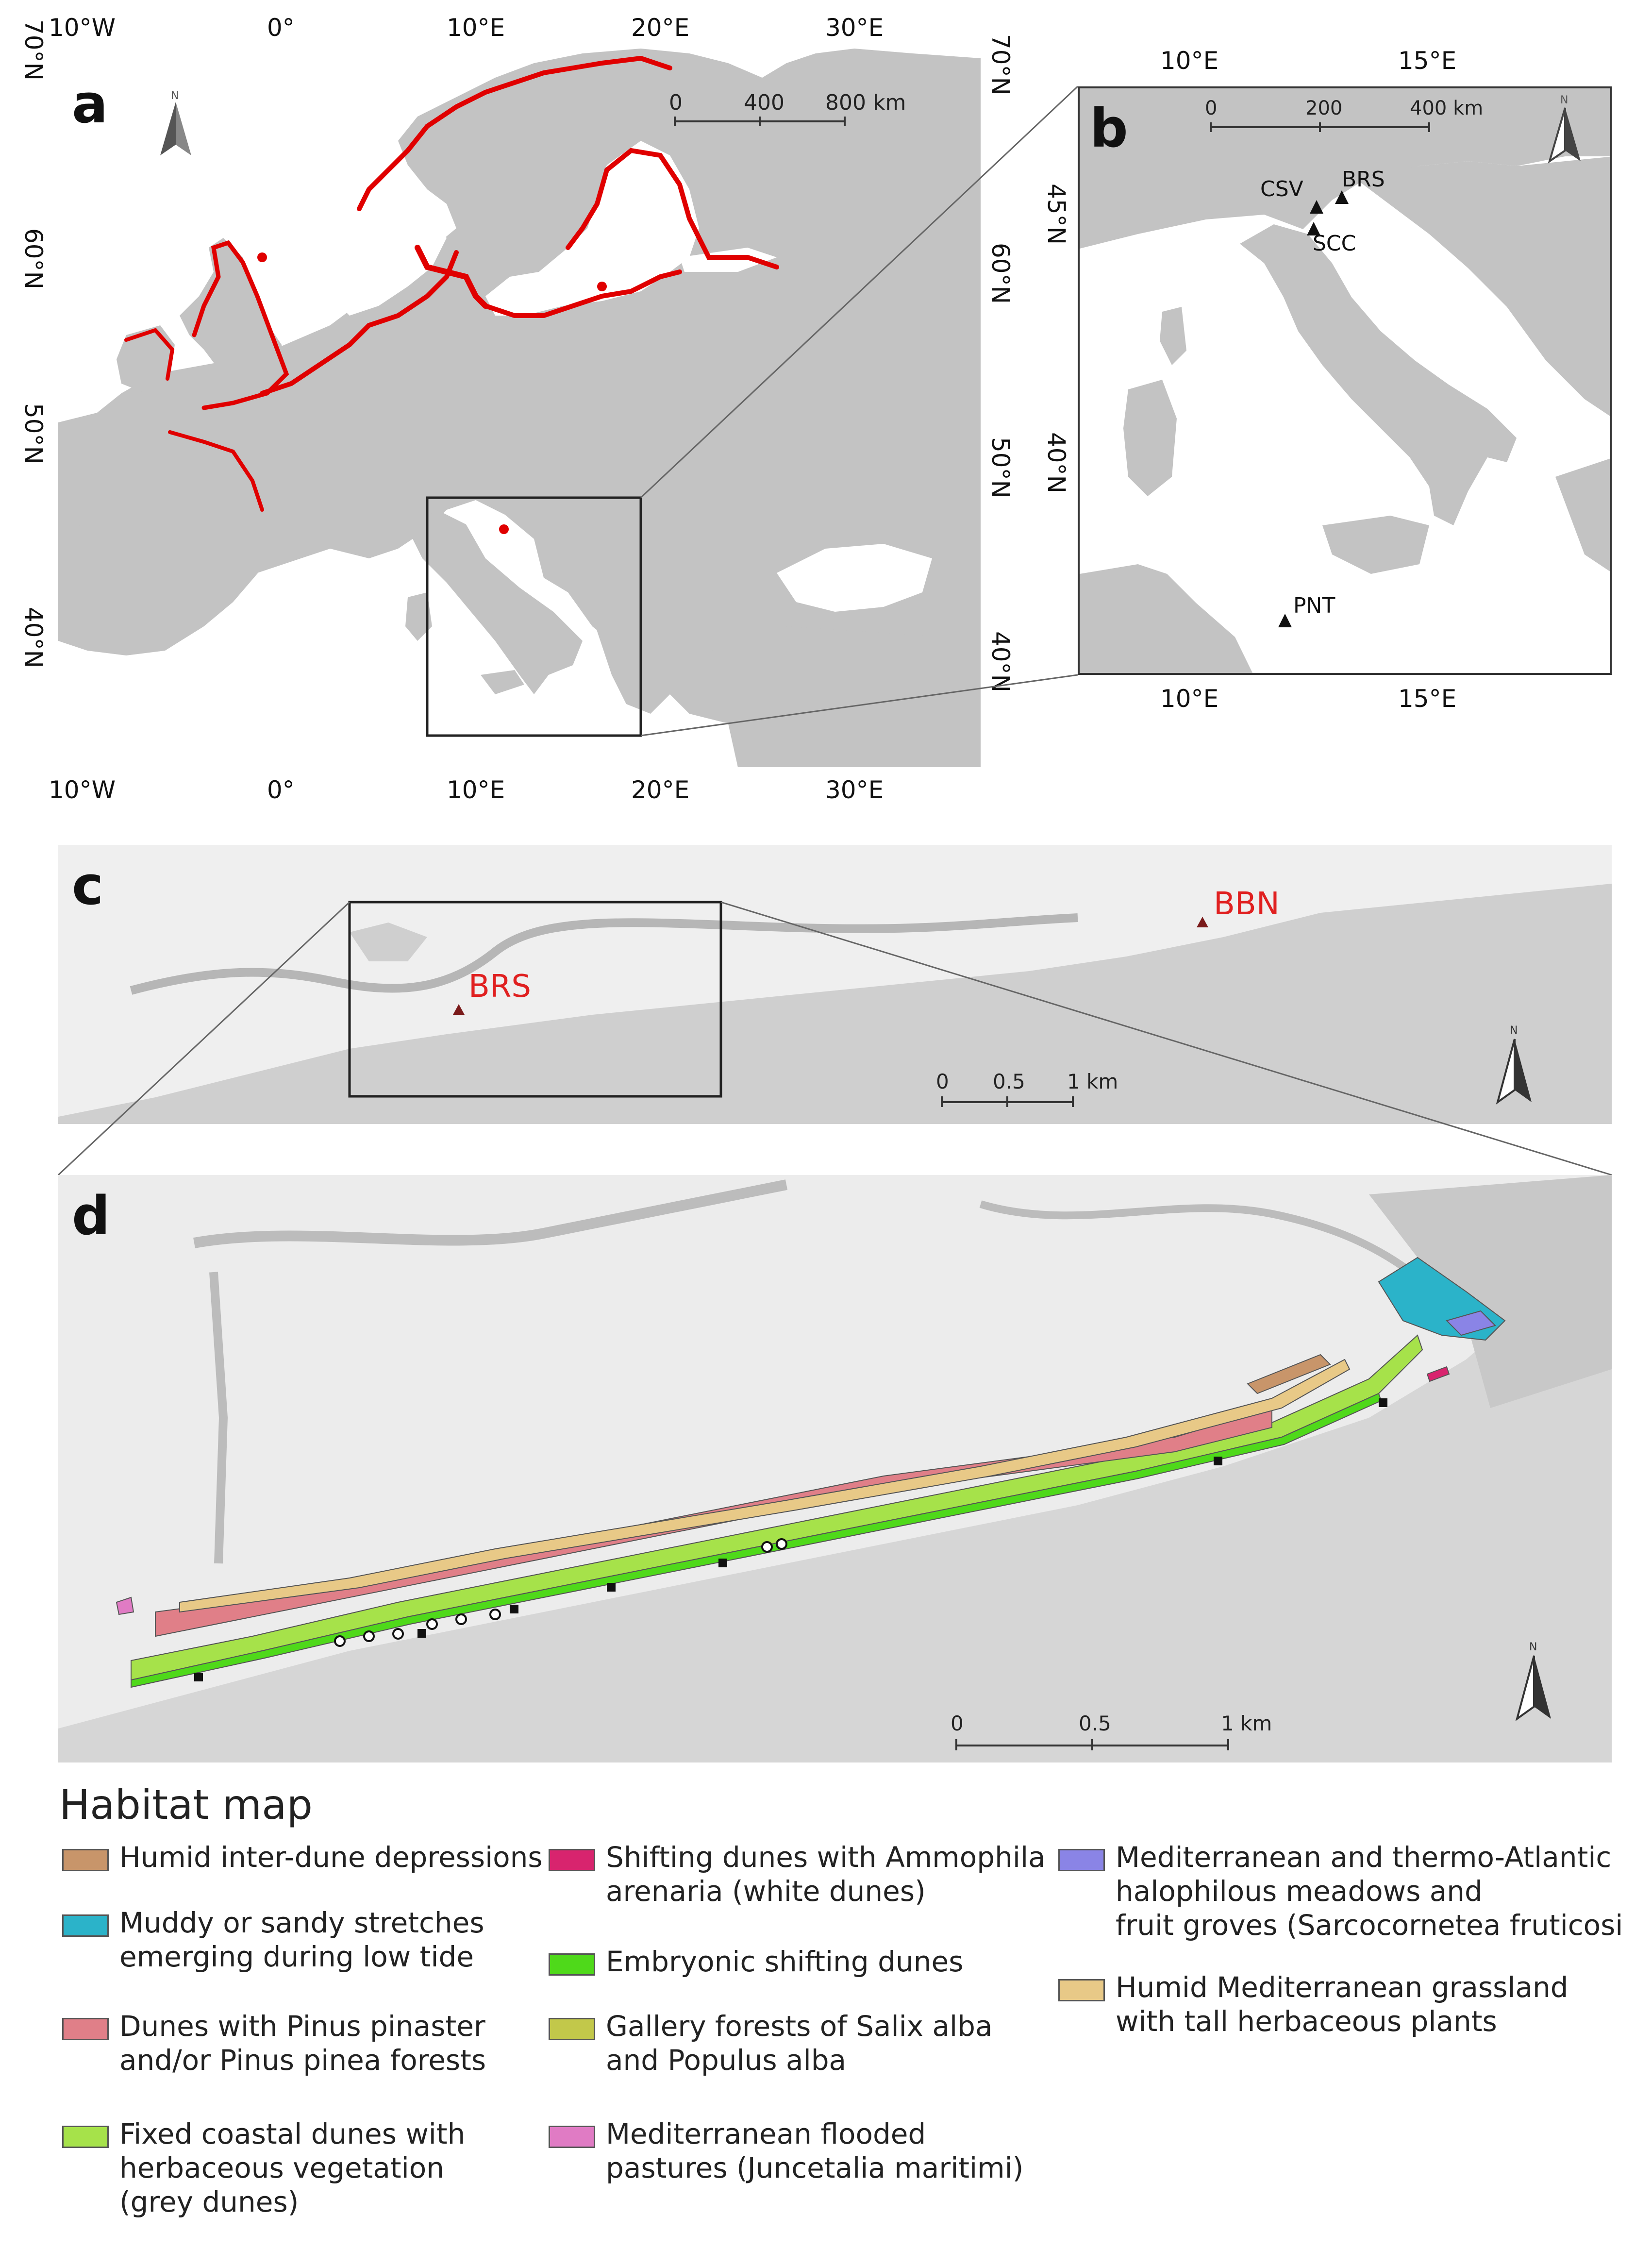 This screenshot has height=2249, width=1652. Describe the element at coordinates (90, 104) in the screenshot. I see `panel-letter-a: a` at that location.